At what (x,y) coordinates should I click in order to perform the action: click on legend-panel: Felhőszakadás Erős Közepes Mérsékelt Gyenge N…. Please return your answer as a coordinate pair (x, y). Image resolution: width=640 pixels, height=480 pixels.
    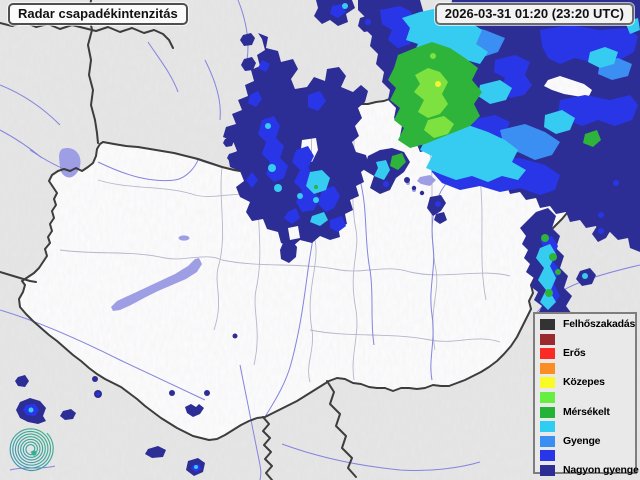
    Looking at the image, I should click on (586, 394).